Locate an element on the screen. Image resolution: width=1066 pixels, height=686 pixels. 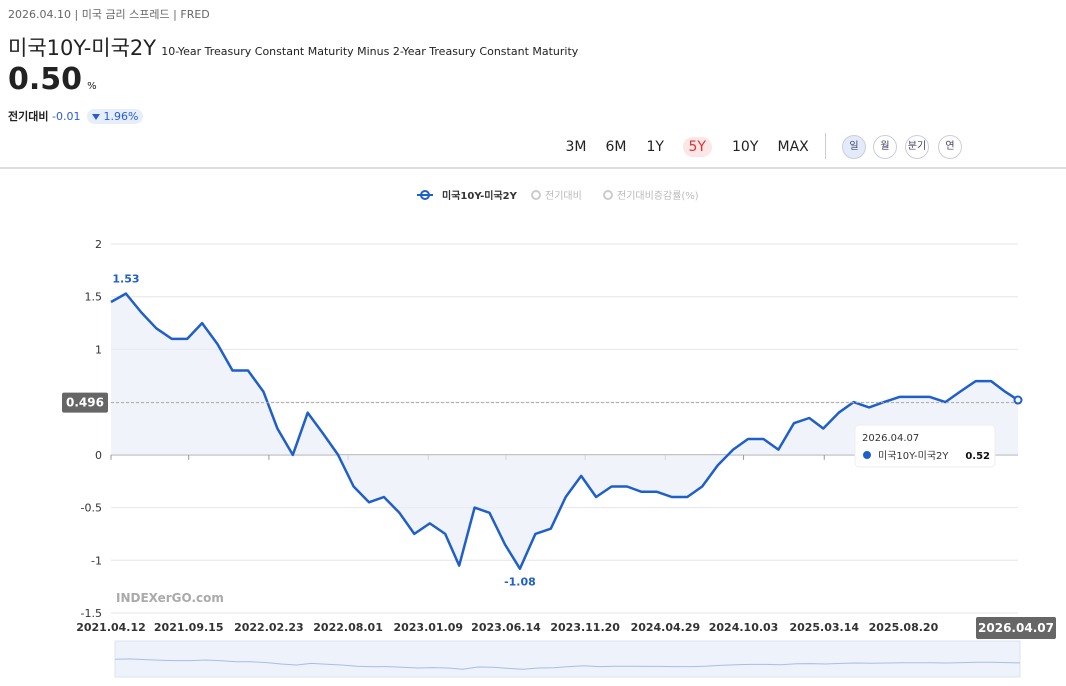
y-tick-label: 2 is located at coordinates (98, 244).